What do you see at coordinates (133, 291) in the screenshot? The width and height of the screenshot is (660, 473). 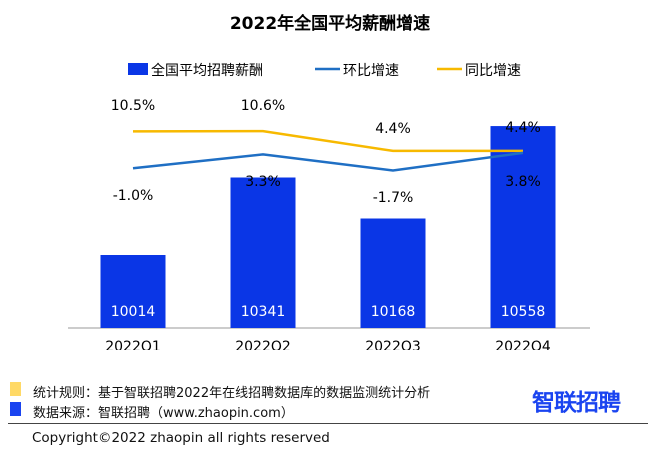 I see `bar-2022Q1` at bounding box center [133, 291].